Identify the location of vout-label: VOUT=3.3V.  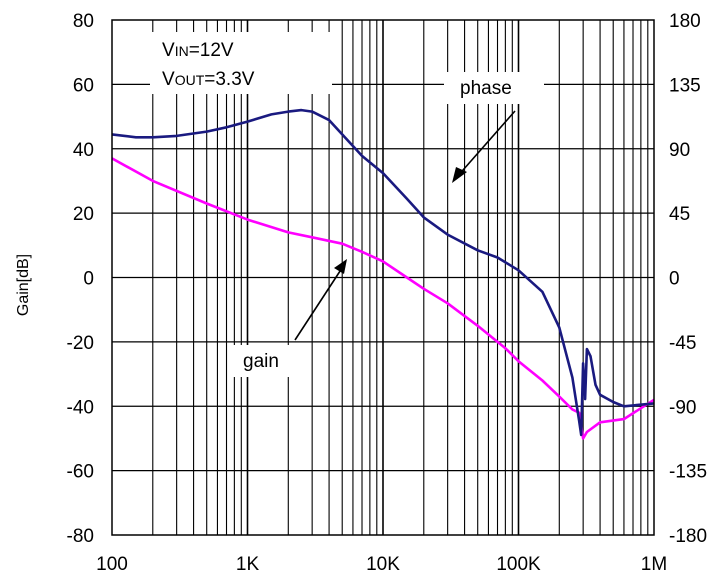
(208, 79).